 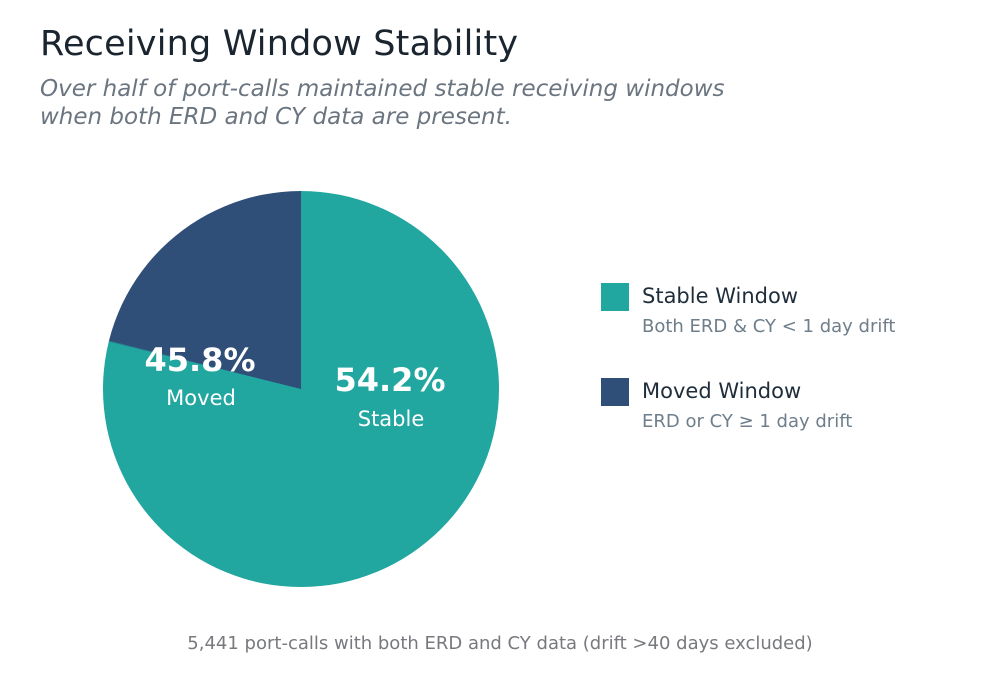 I want to click on legend-item-moved: Moved Window ERD or CY ≥ 1 day drift, so click(x=726, y=405).